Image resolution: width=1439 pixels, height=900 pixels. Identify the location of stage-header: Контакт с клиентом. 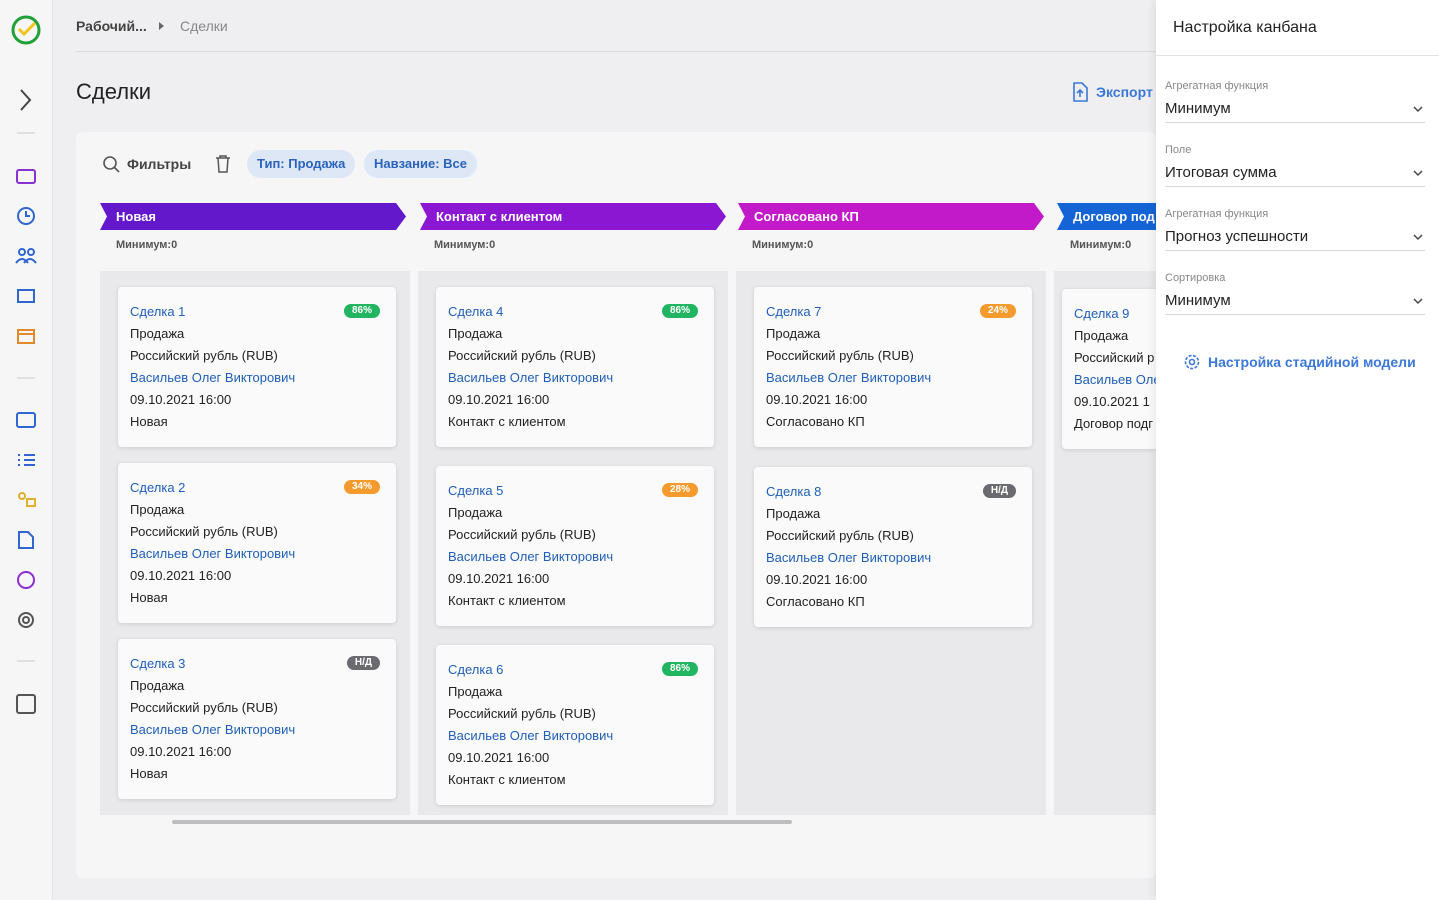
(573, 216).